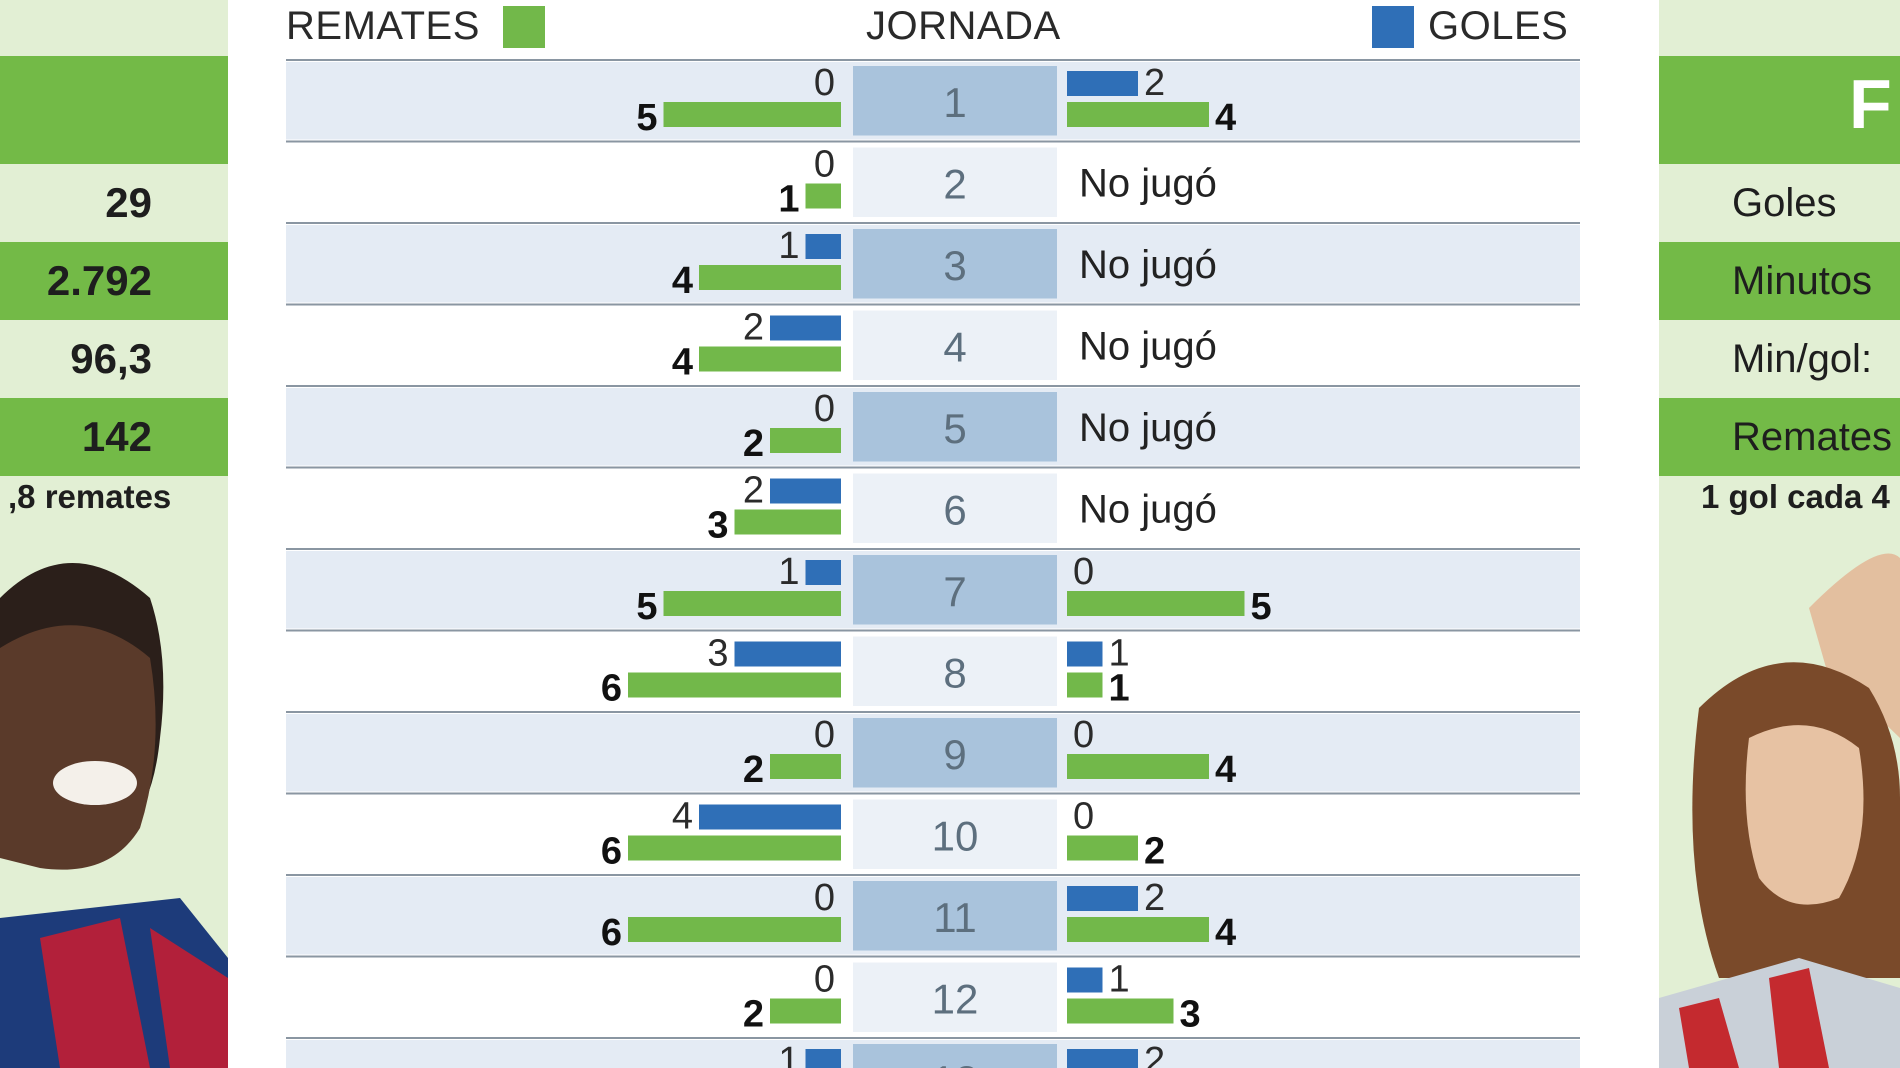 The height and width of the screenshot is (1068, 1900). What do you see at coordinates (111, 358) in the screenshot?
I see `left-stat-value: 96,3` at bounding box center [111, 358].